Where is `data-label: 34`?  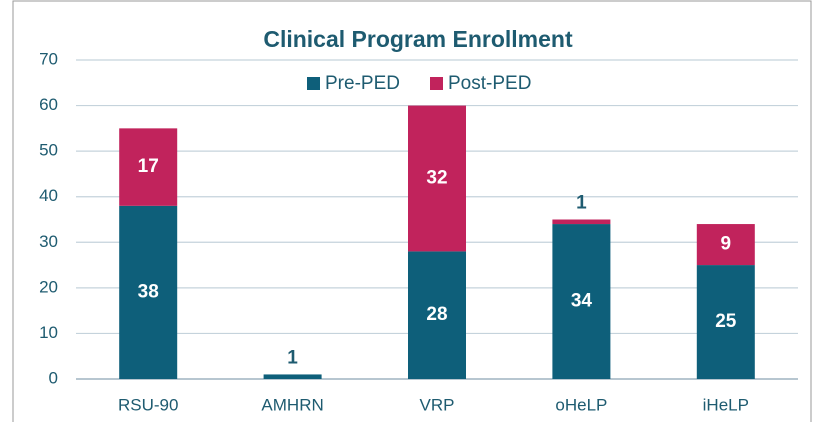
data-label: 34 is located at coordinates (582, 301).